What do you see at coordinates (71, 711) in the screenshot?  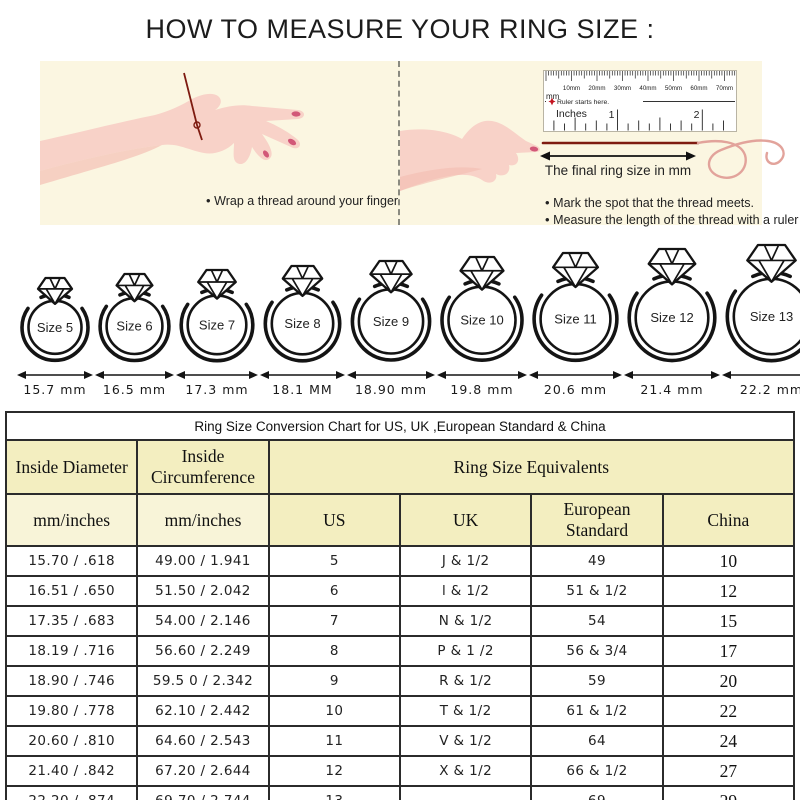 I see `table-cell: 19.80 / .778` at bounding box center [71, 711].